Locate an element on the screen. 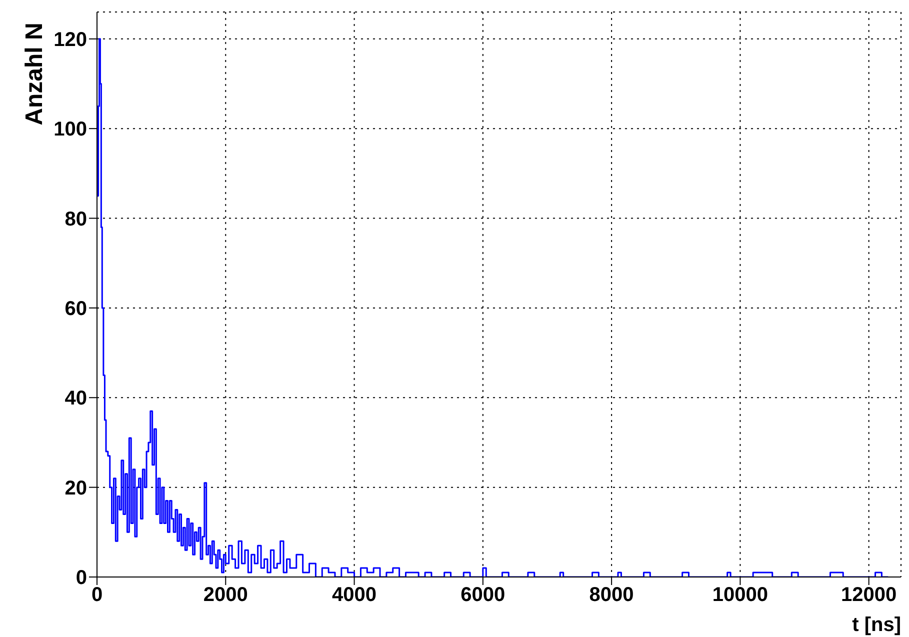  y-tick-label: 0 is located at coordinates (81, 578).